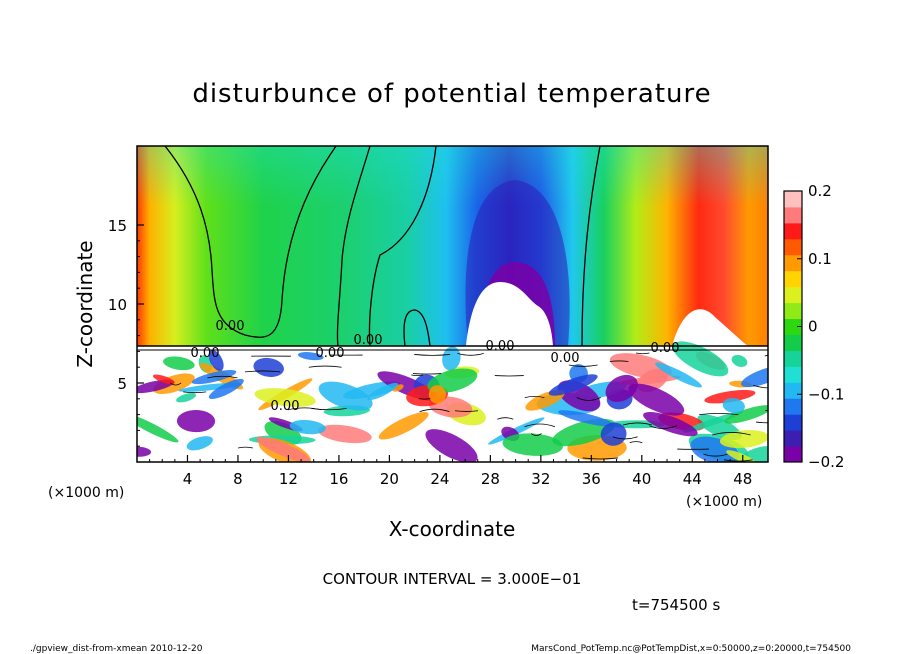  Describe the element at coordinates (820, 191) in the screenshot. I see `colorbar-tick-label-0: 0.2` at that location.